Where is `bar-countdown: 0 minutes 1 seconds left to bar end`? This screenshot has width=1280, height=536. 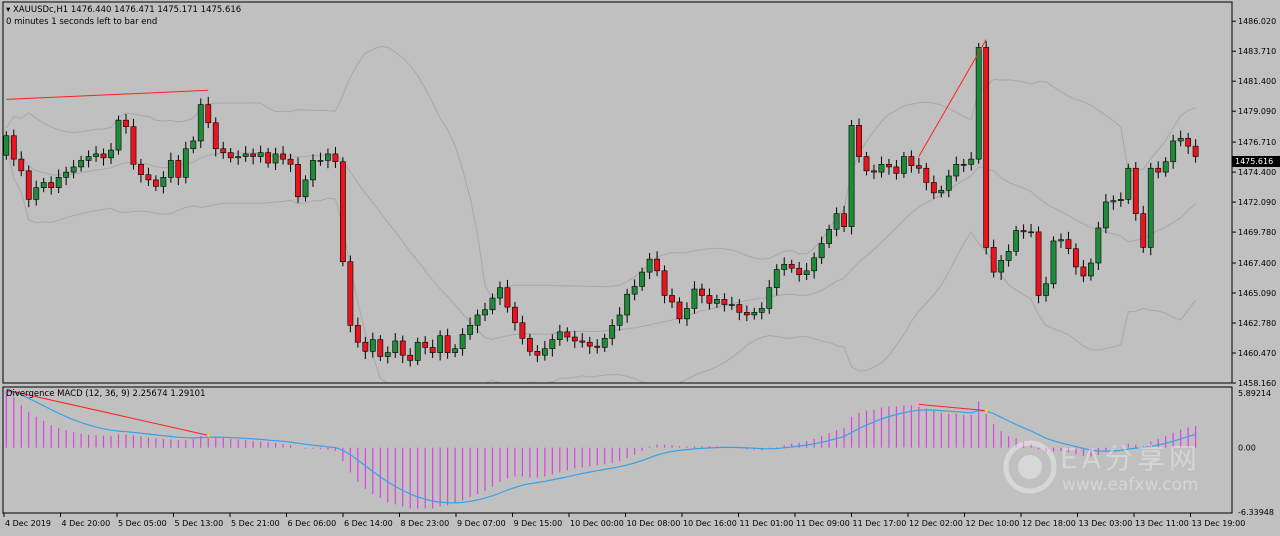
bar-countdown: 0 minutes 1 seconds left to bar end is located at coordinates (82, 22).